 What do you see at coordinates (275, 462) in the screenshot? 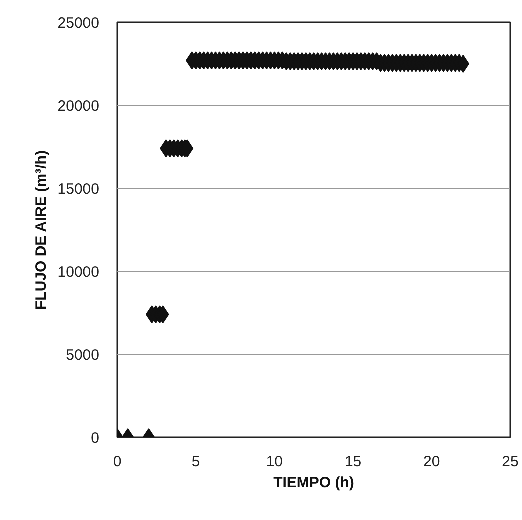
I see `x-tick-label: 10` at bounding box center [275, 462].